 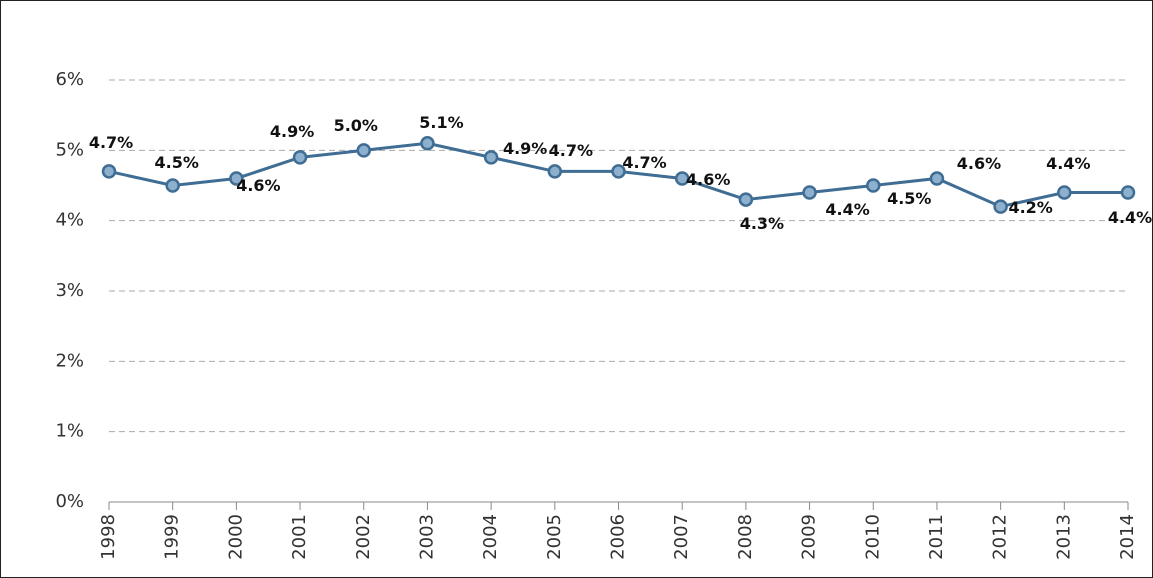 What do you see at coordinates (69, 79) in the screenshot?
I see `y-tick-label: 6%` at bounding box center [69, 79].